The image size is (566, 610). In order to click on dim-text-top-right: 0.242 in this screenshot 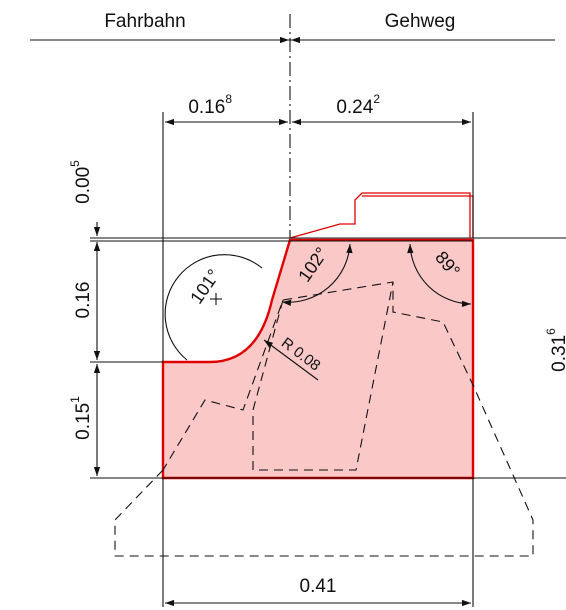, I will do `click(358, 105)`.